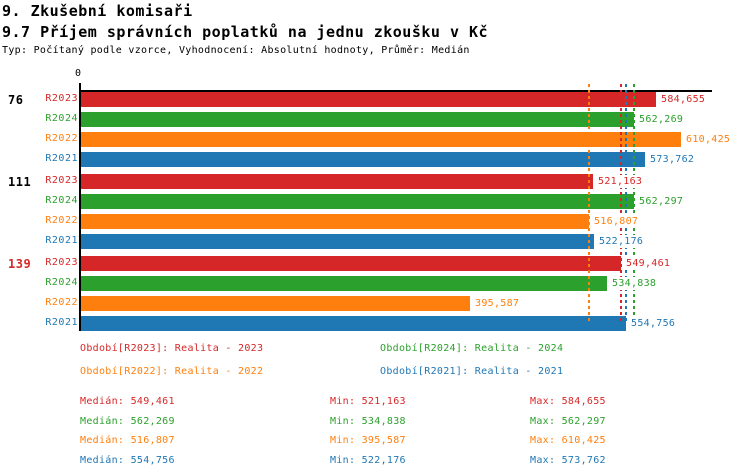 The width and height of the screenshot is (750, 476). What do you see at coordinates (20, 264) in the screenshot?
I see `group-label: 139` at bounding box center [20, 264].